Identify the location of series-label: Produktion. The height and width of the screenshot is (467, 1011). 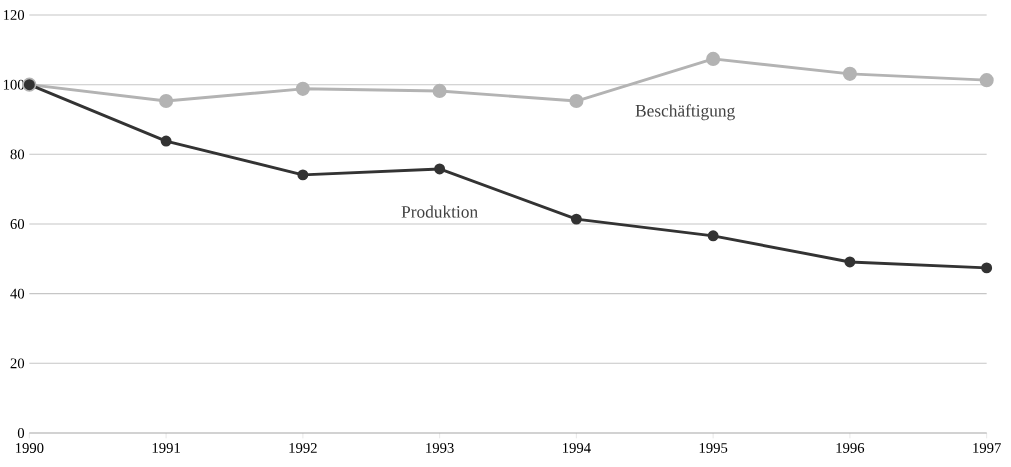
(439, 211).